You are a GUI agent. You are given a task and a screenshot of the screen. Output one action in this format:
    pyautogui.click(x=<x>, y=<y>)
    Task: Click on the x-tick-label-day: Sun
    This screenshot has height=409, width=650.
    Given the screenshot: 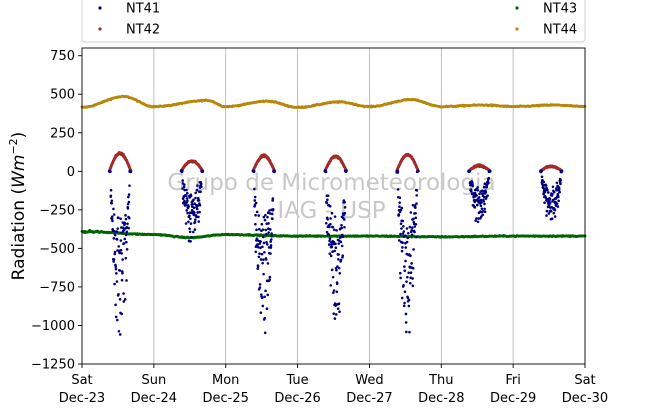 What is the action you would take?
    pyautogui.click(x=153, y=380)
    